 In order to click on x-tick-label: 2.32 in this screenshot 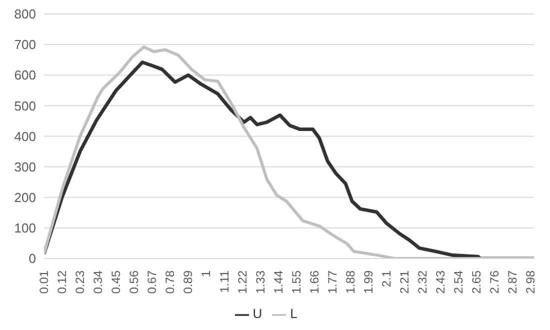, I will do `click(423, 282)`.